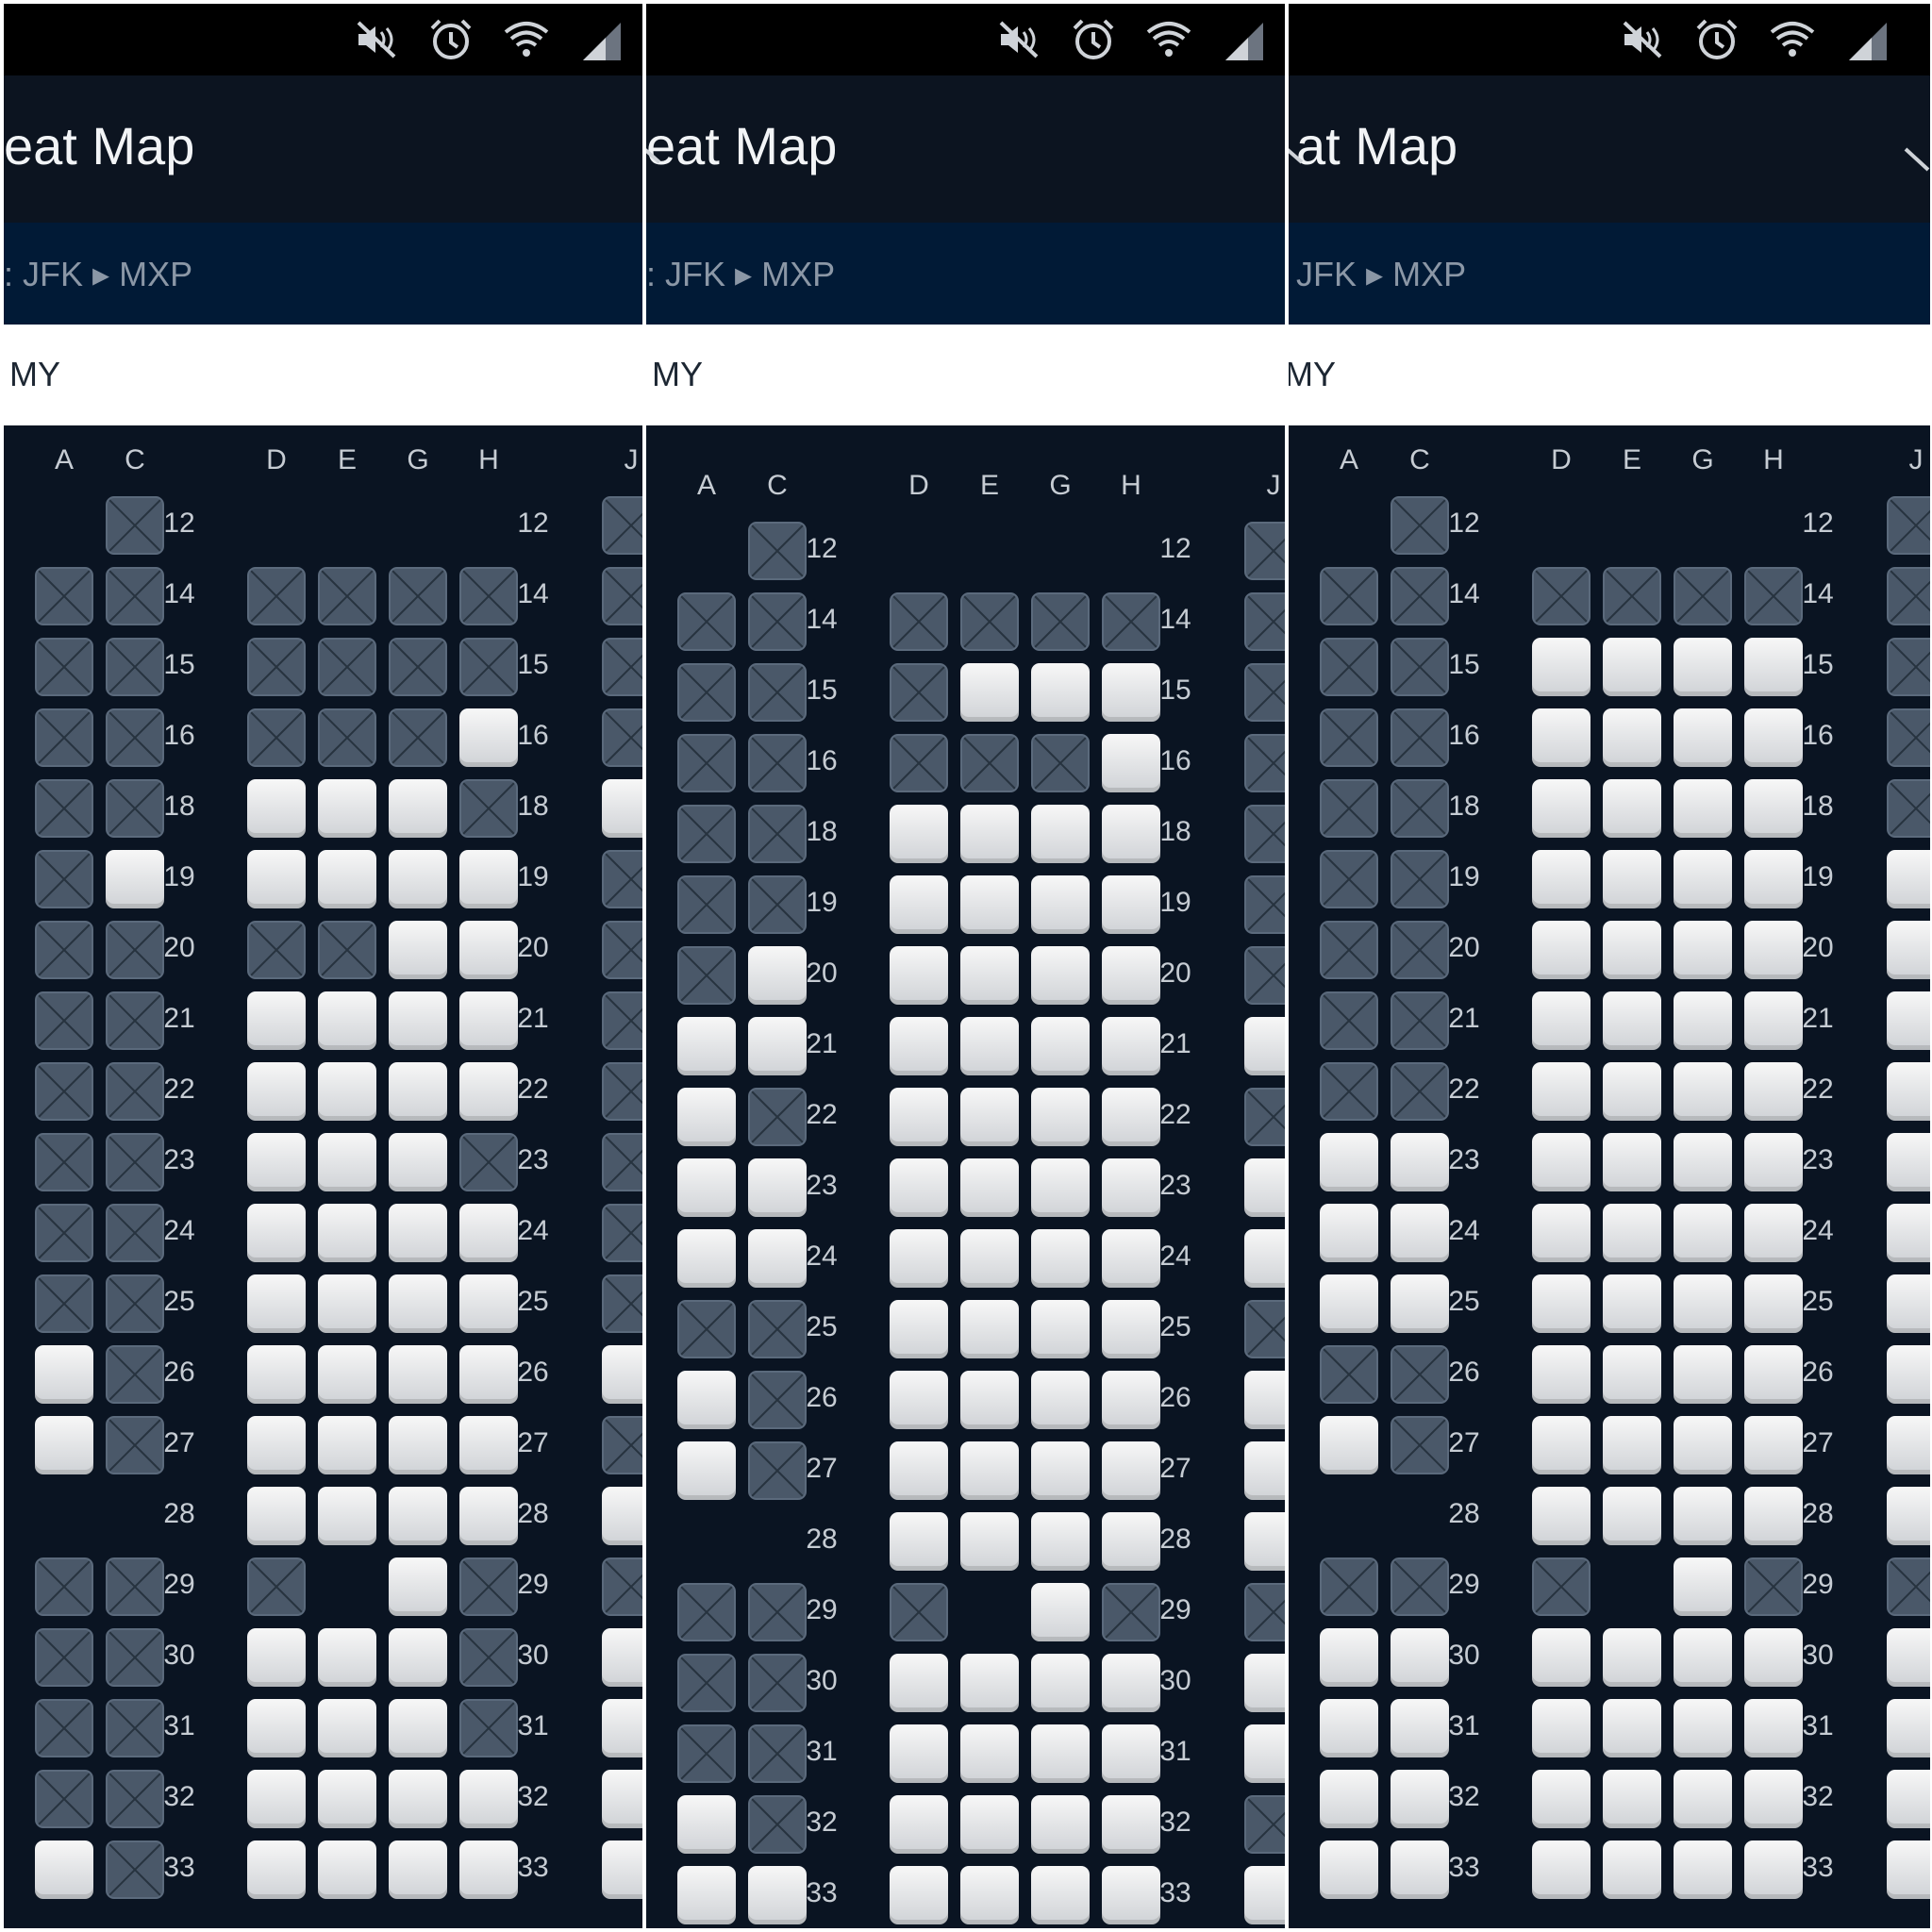 The image size is (1932, 1932). I want to click on back-chevron-icon, so click(659, 160).